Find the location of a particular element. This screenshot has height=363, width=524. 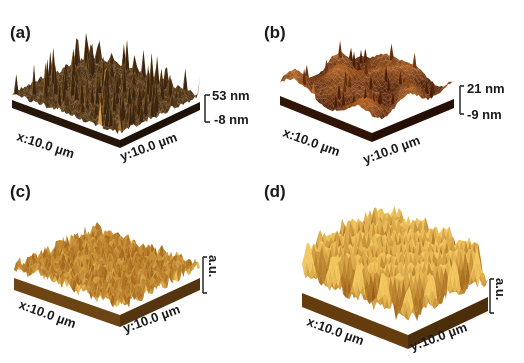

panel-c-surface is located at coordinates (107, 274).